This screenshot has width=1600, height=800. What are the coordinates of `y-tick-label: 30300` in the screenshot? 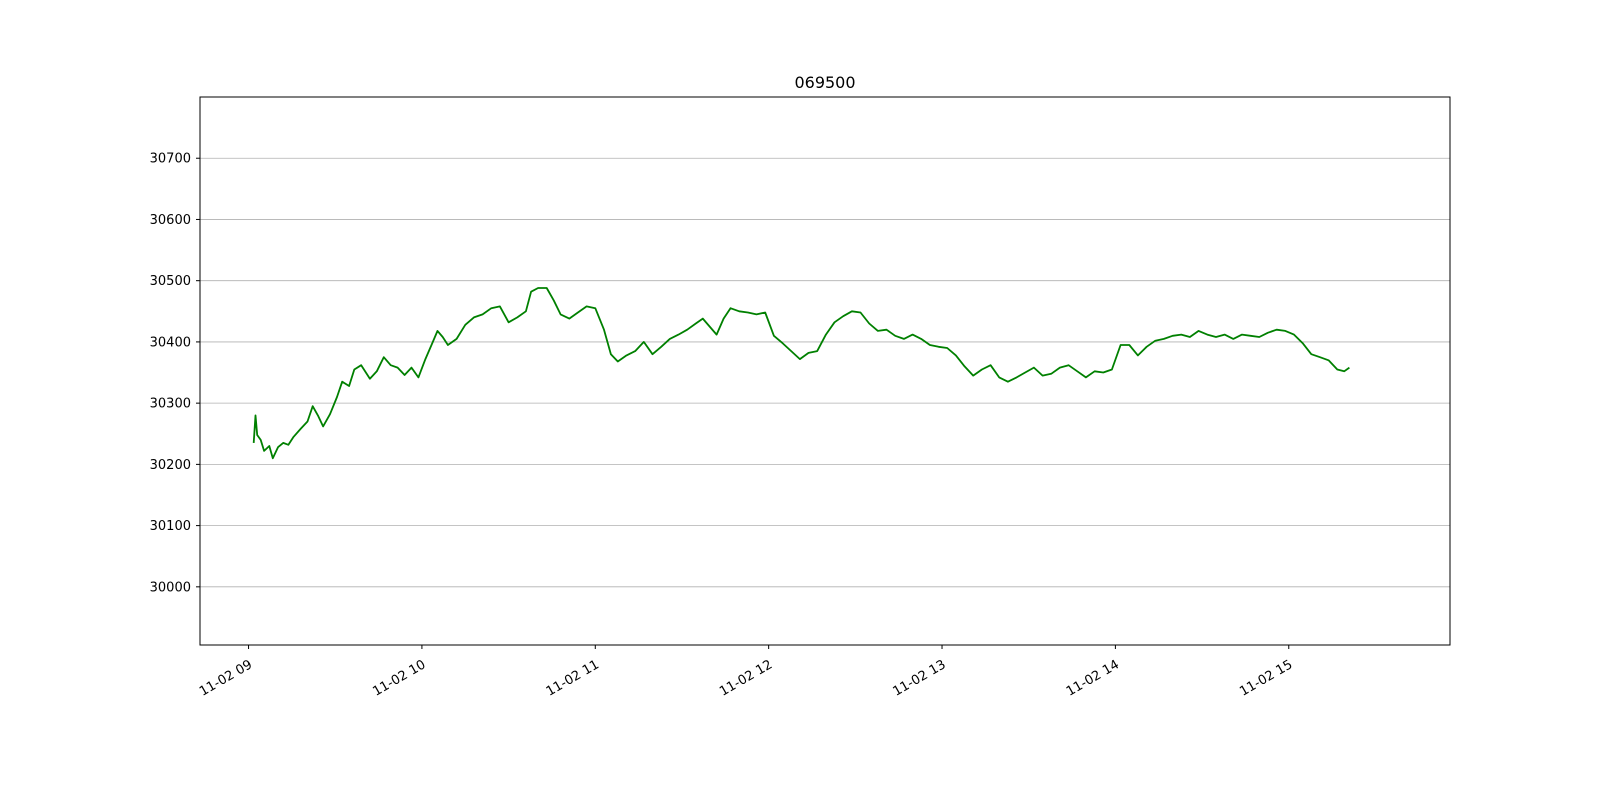 It's located at (170, 404).